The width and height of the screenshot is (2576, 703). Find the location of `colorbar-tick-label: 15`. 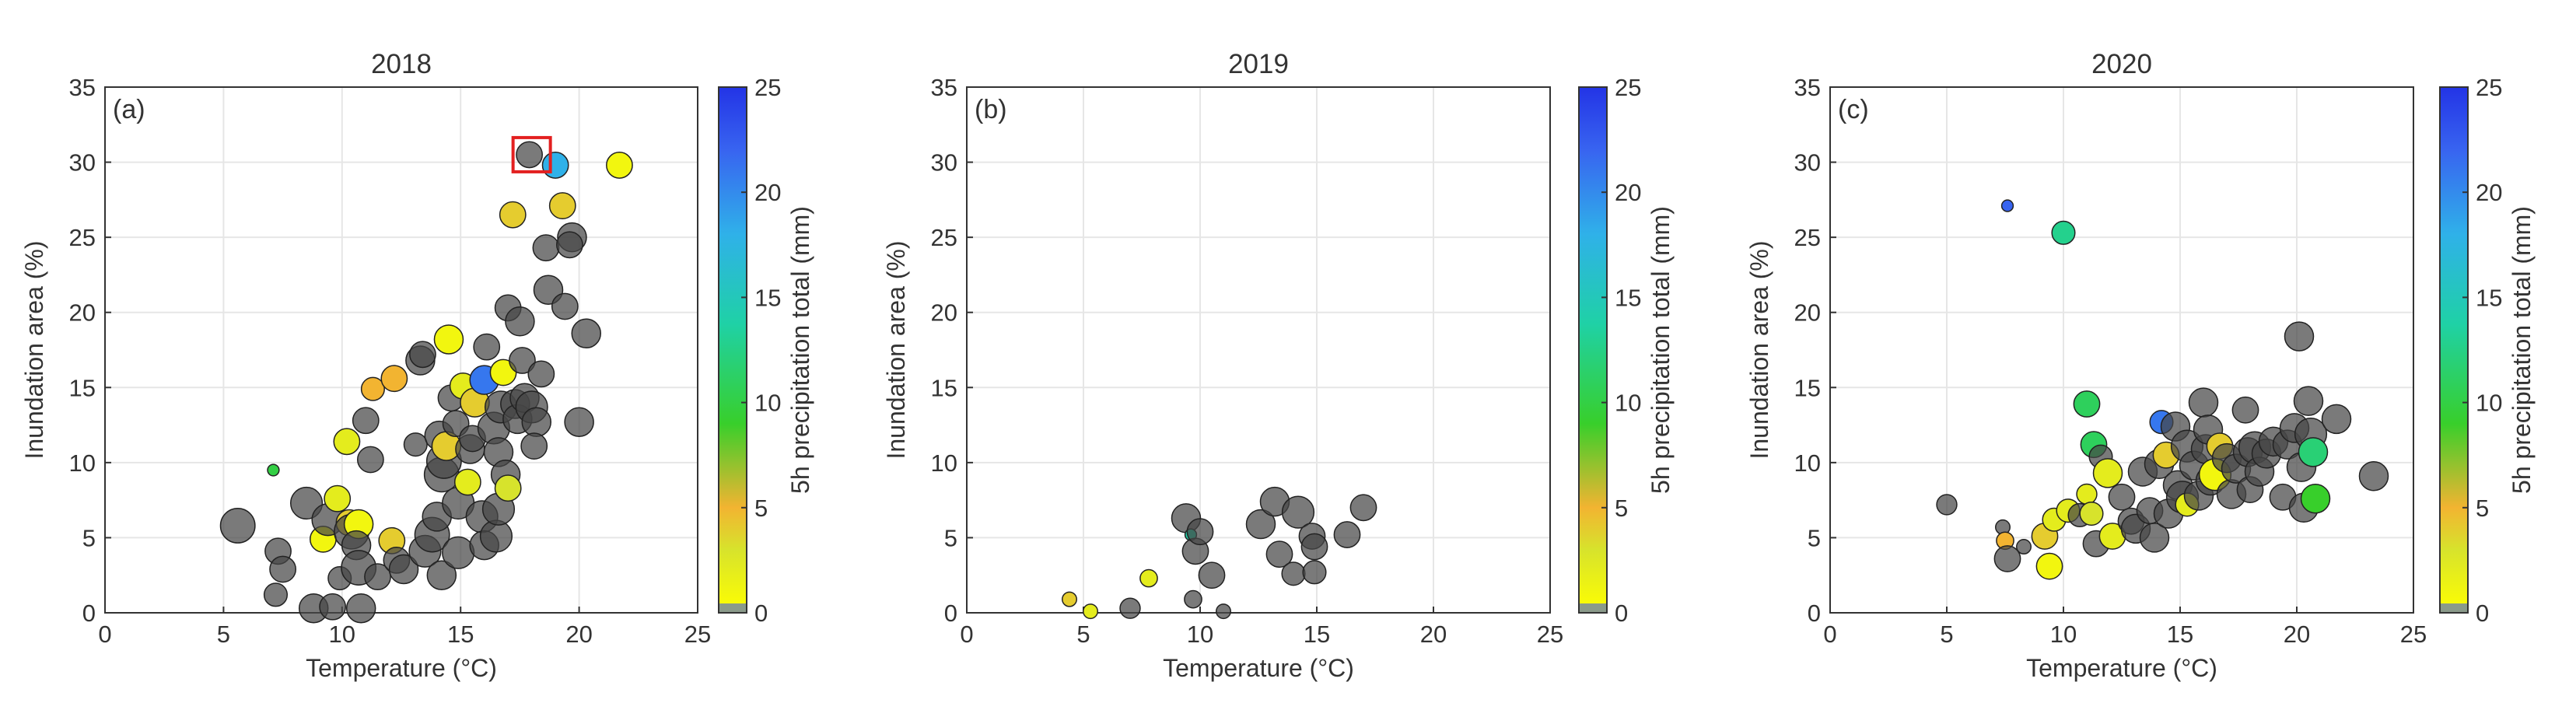

colorbar-tick-label: 15 is located at coordinates (1628, 297).